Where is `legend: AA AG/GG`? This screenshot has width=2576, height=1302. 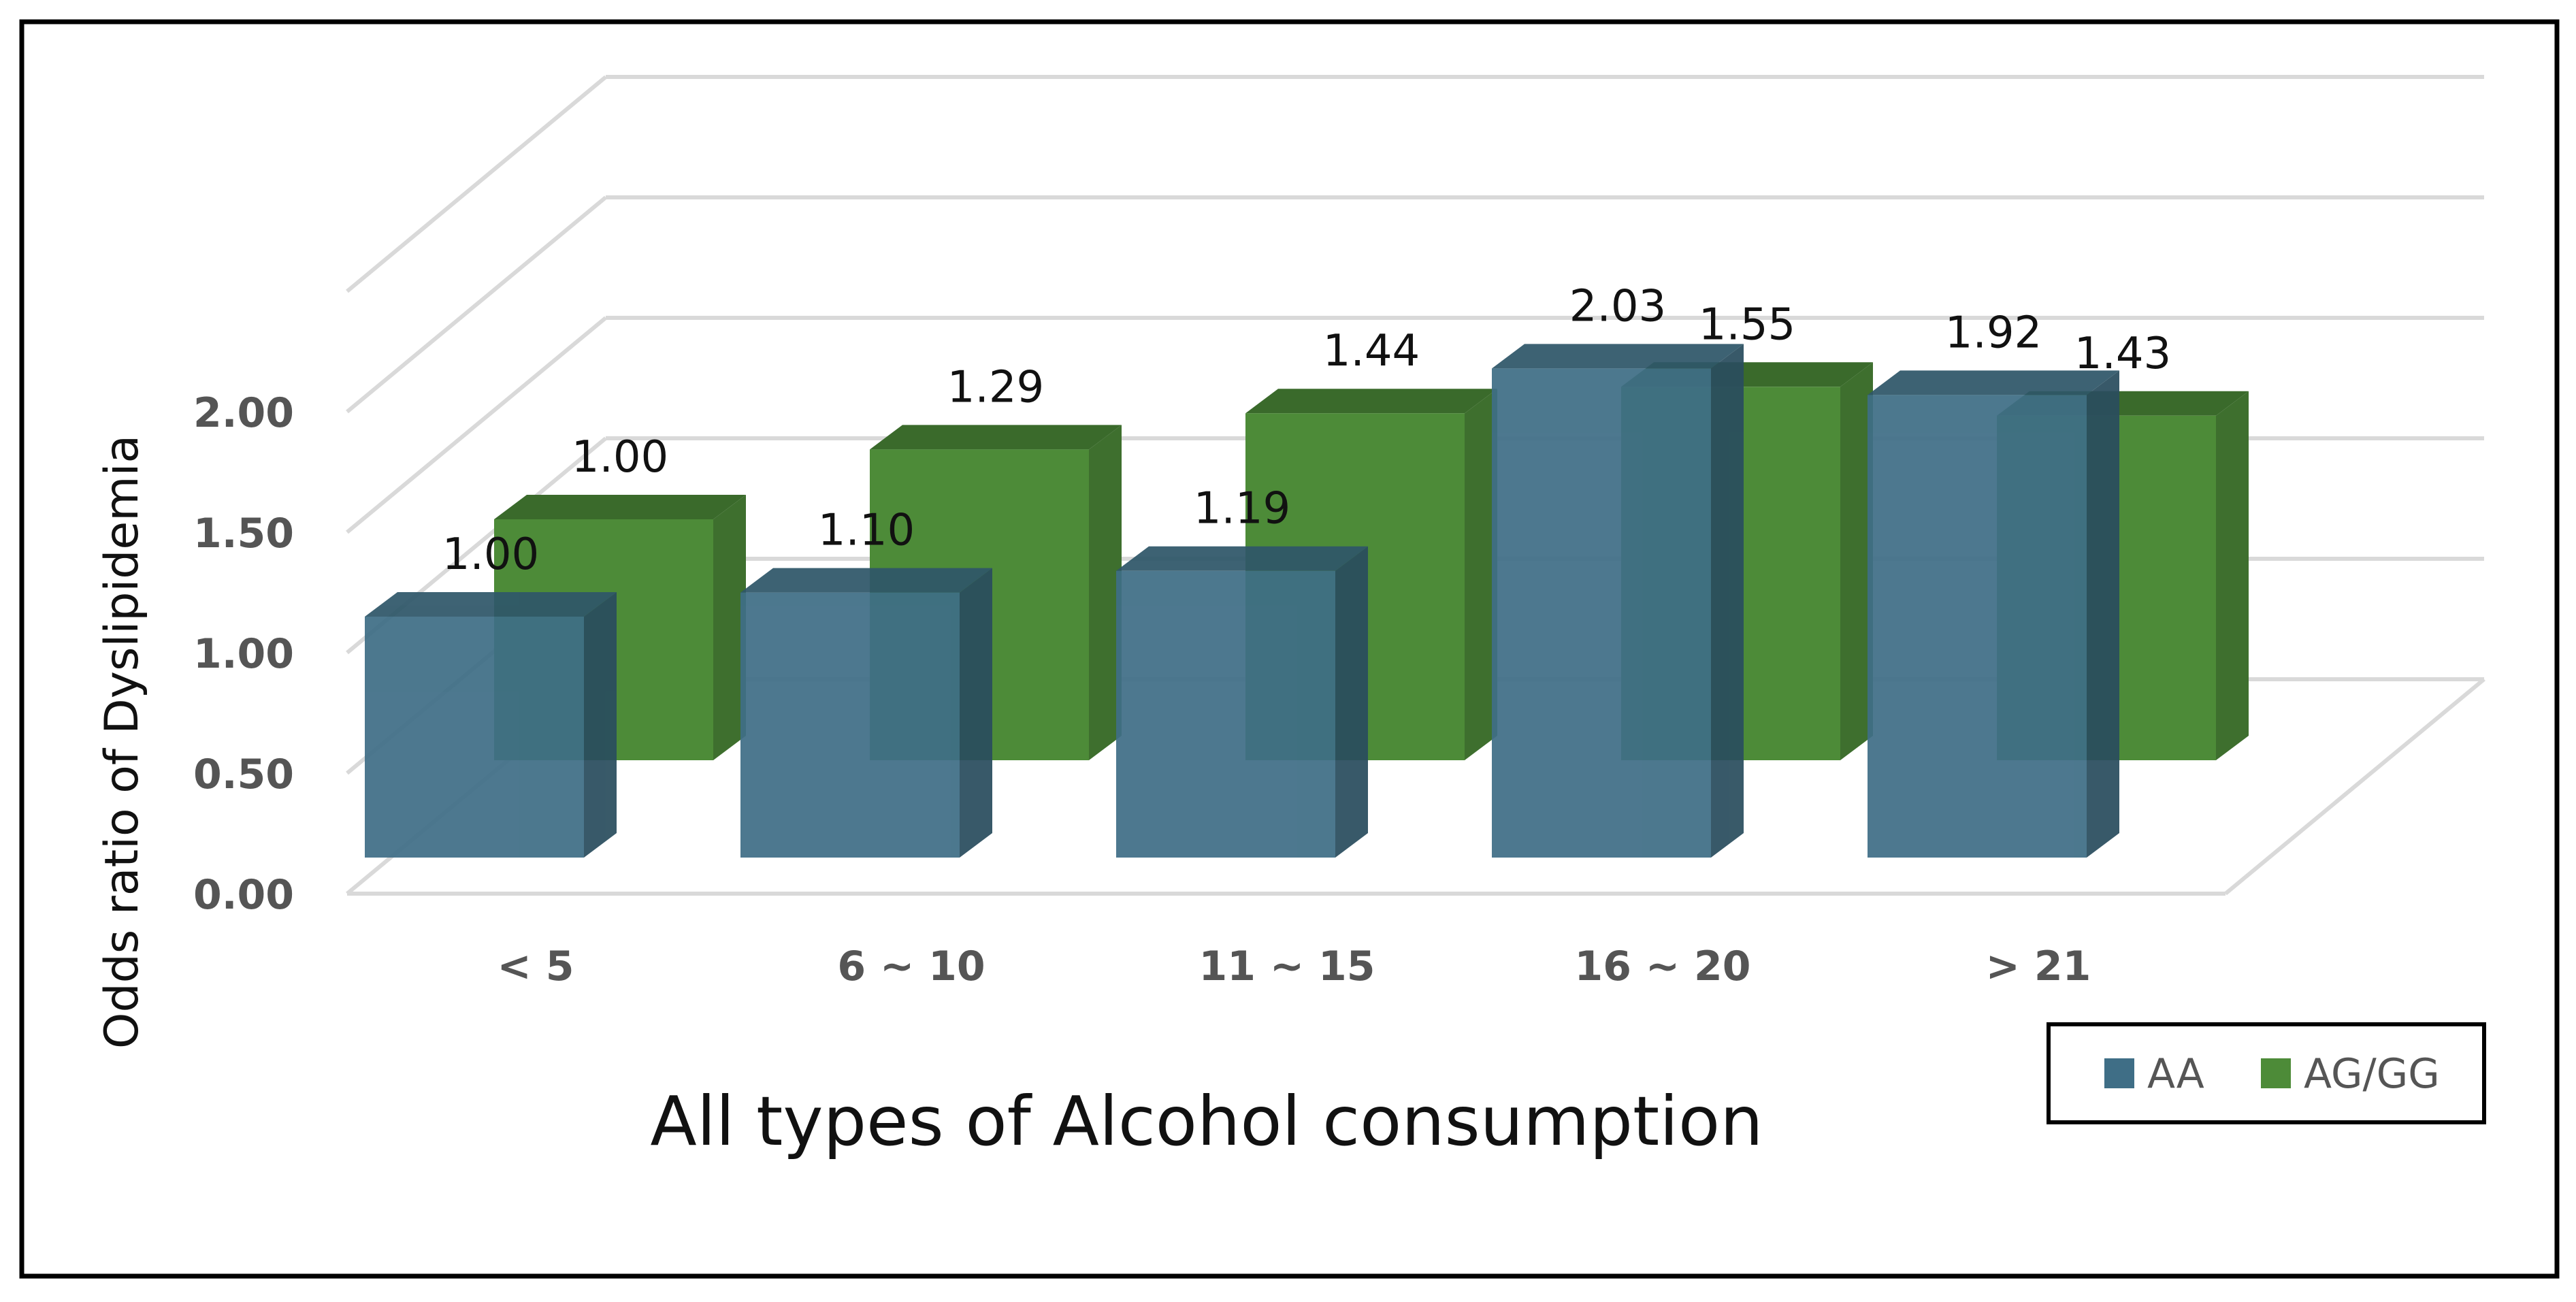 legend: AA AG/GG is located at coordinates (2266, 1073).